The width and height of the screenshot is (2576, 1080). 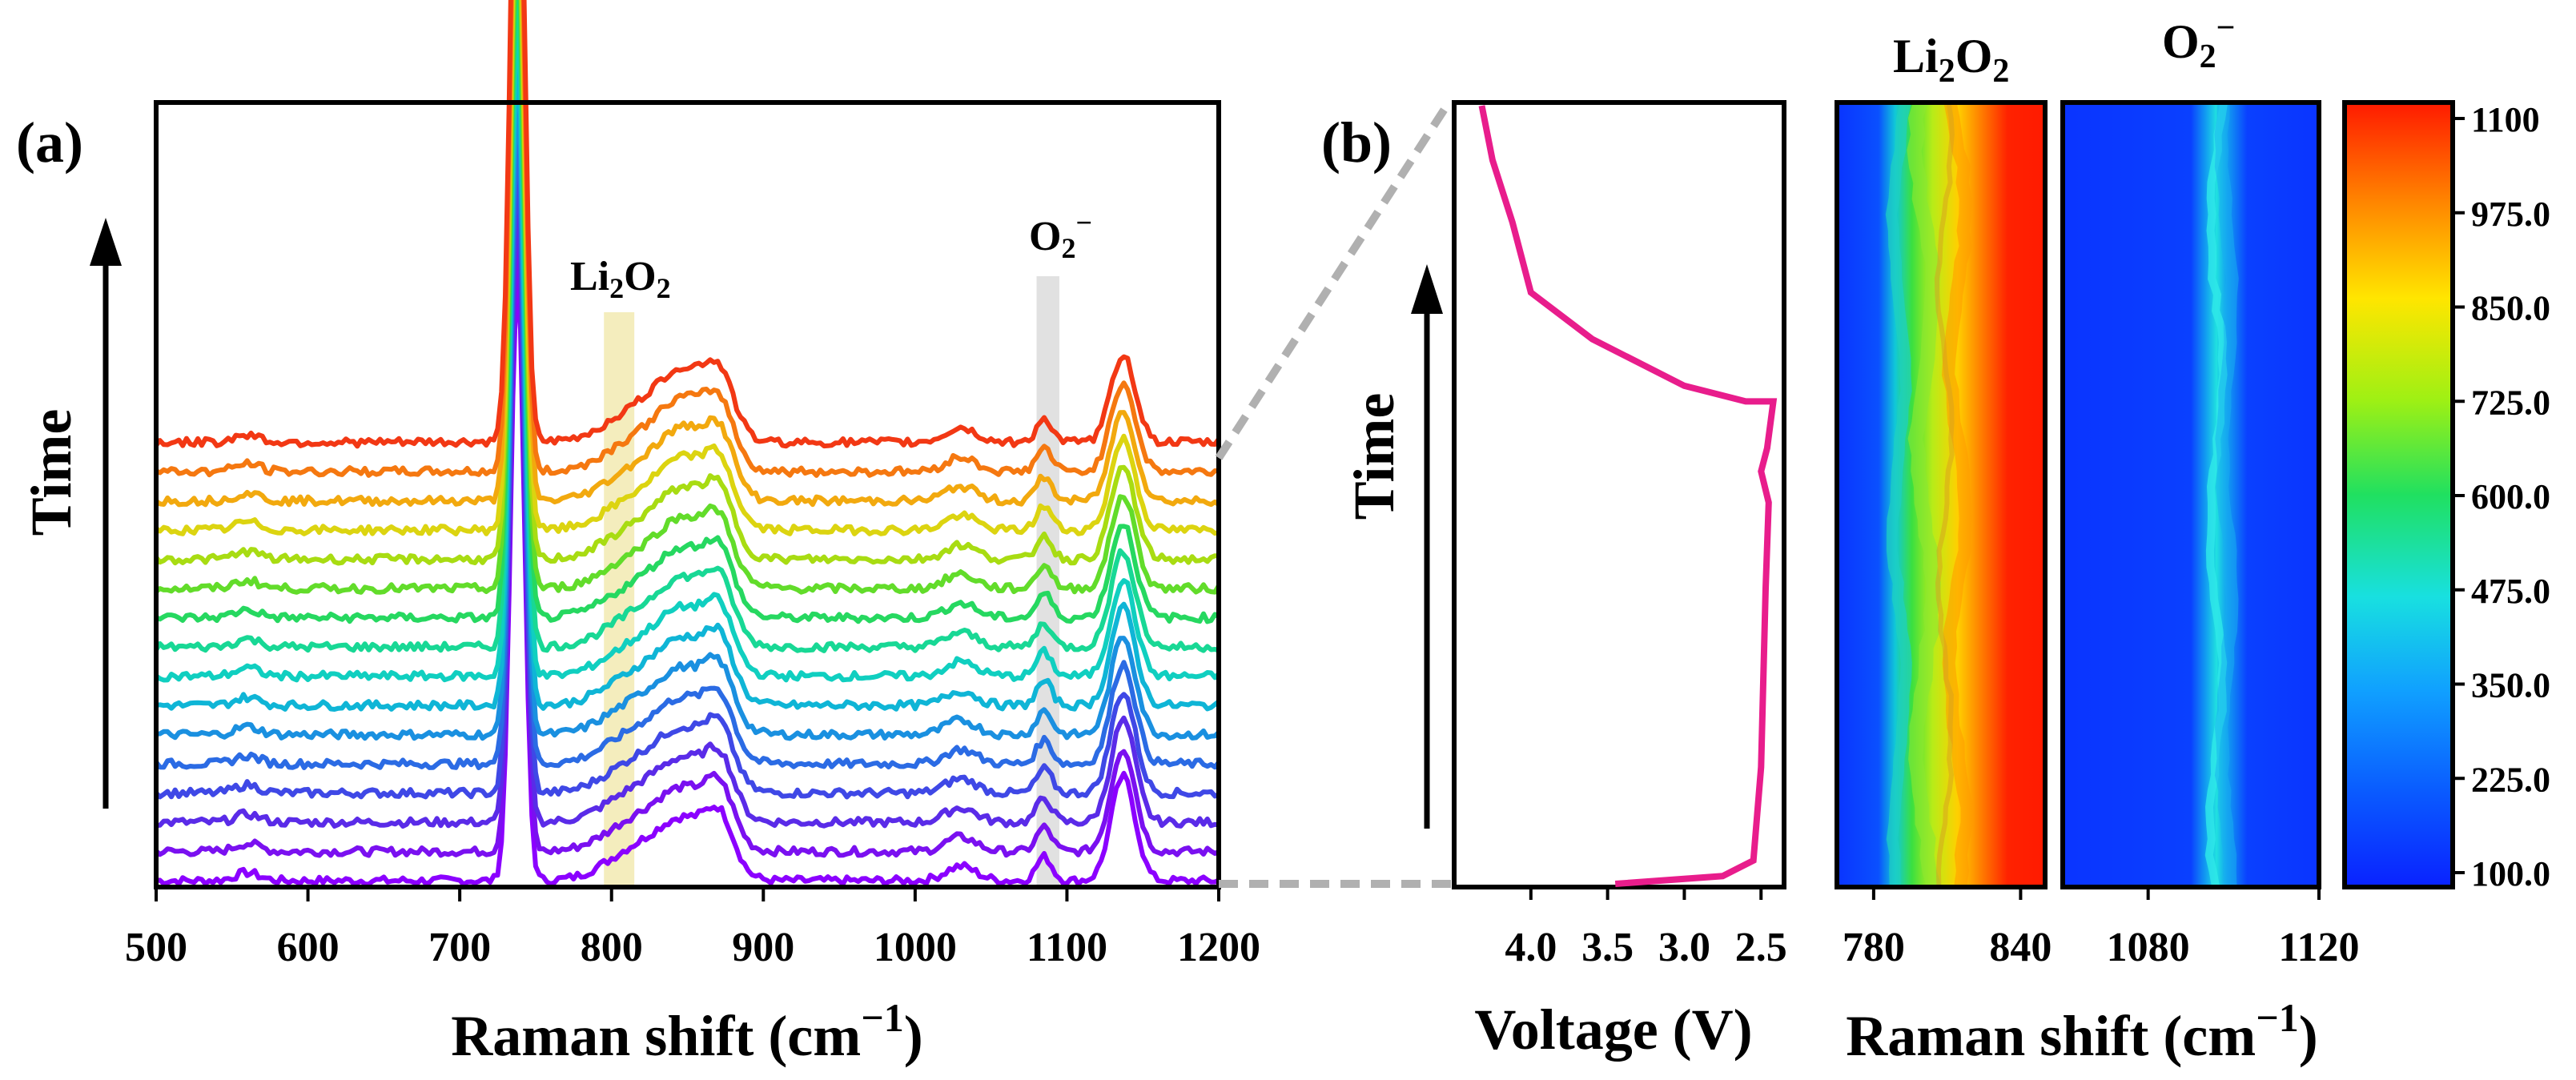 What do you see at coordinates (2318, 947) in the screenshot?
I see `o2-ticks-label: 1120` at bounding box center [2318, 947].